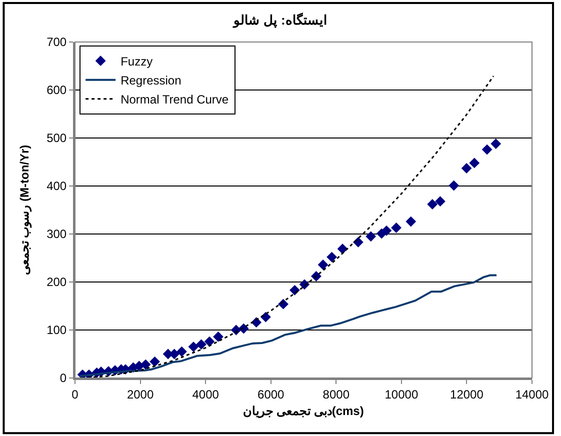 This screenshot has height=436, width=561. I want to click on legend-label: Fuzzy, so click(136, 61).